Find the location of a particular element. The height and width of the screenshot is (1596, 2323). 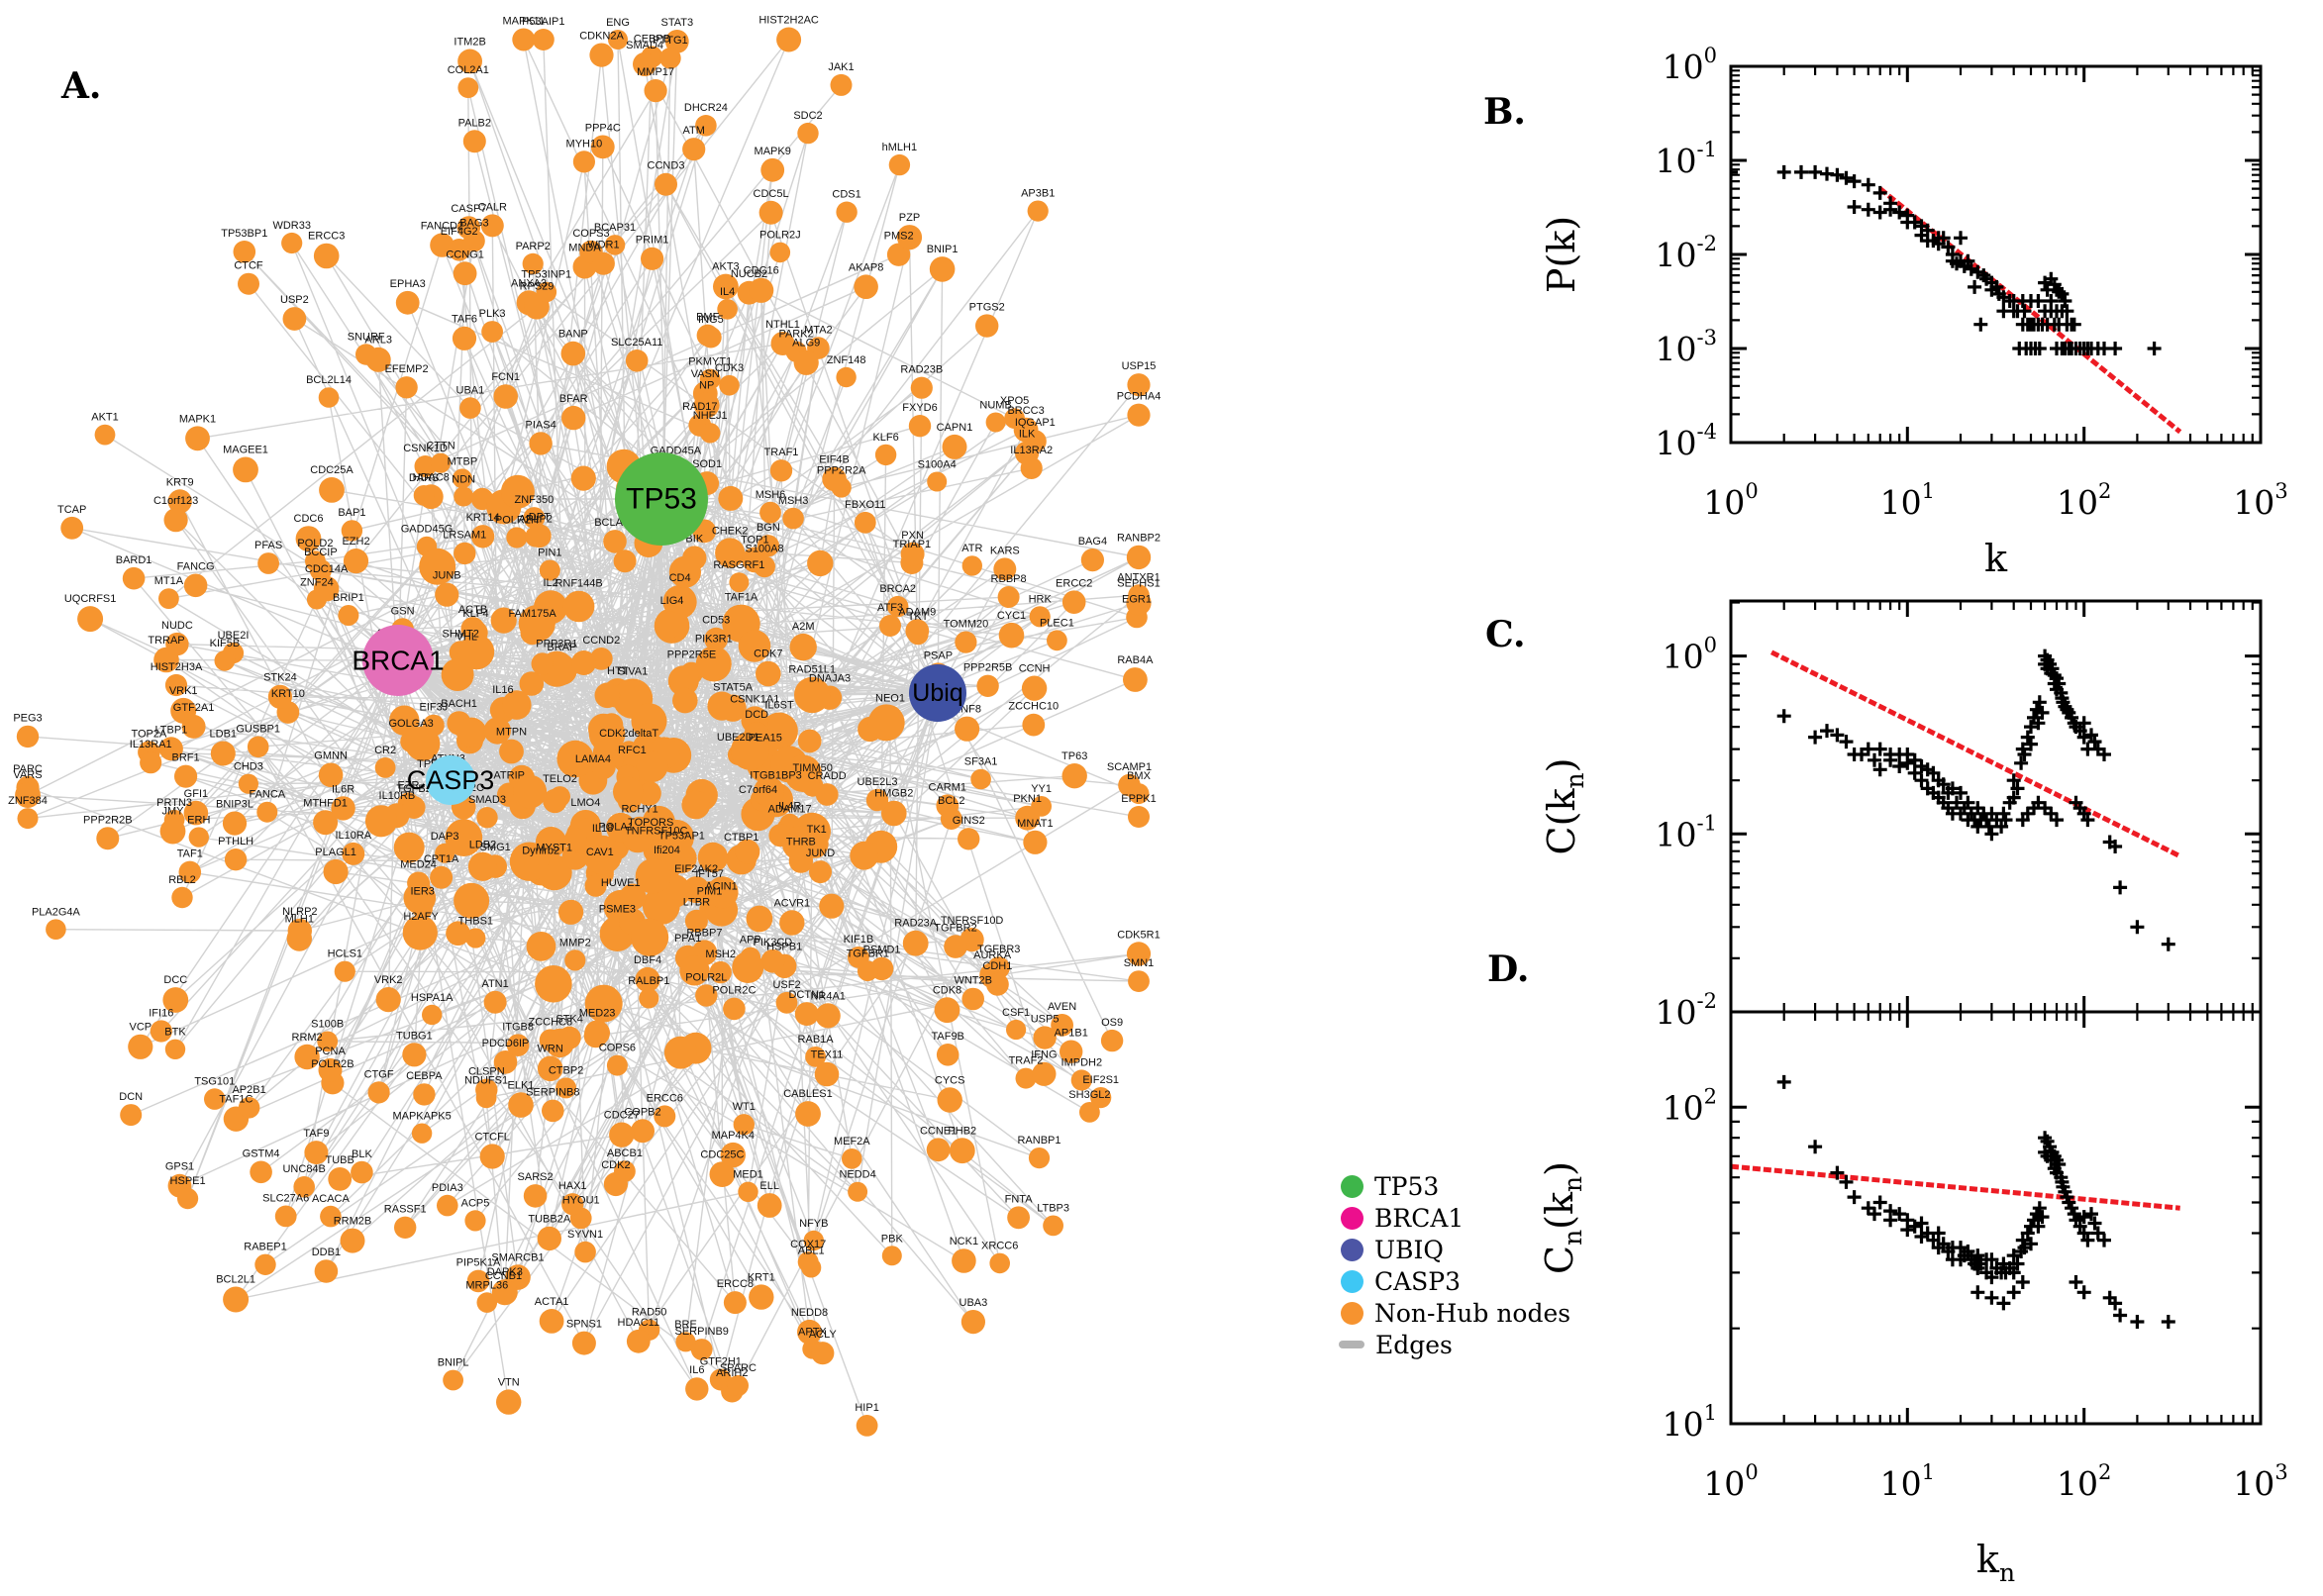

network-node-label: ABL1 is located at coordinates (811, 1250).